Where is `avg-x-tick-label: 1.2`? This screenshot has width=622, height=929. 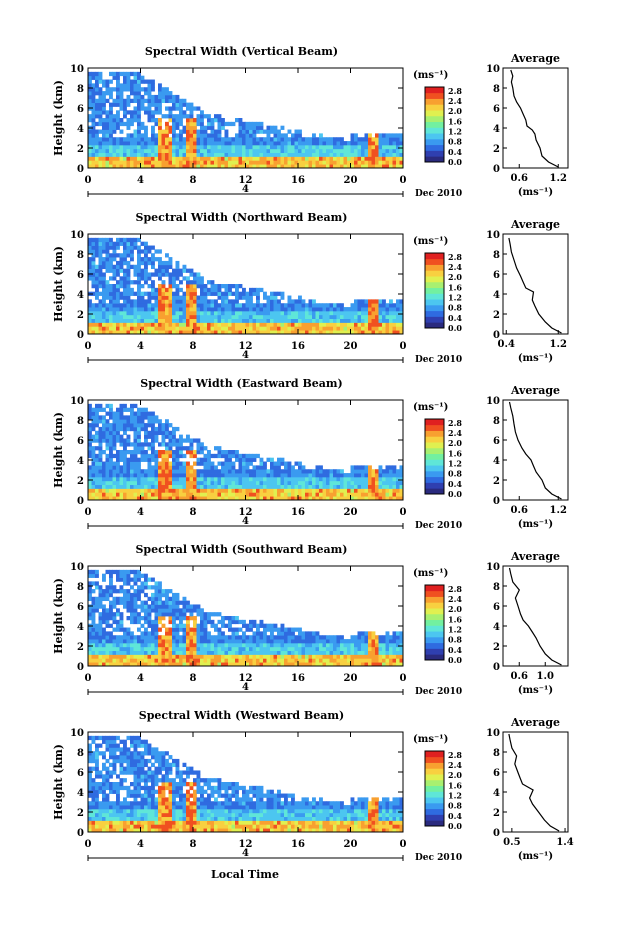 avg-x-tick-label: 1.2 is located at coordinates (558, 344).